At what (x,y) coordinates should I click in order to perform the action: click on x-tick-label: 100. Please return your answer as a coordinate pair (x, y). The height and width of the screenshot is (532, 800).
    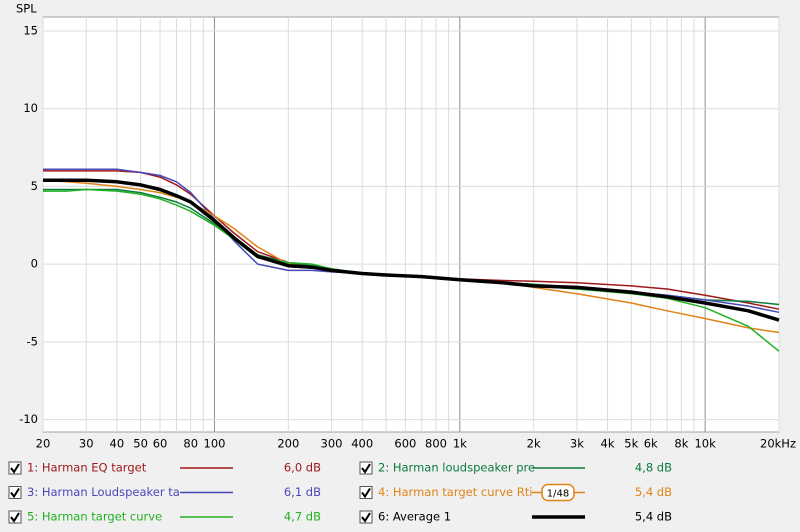
    Looking at the image, I should click on (215, 444).